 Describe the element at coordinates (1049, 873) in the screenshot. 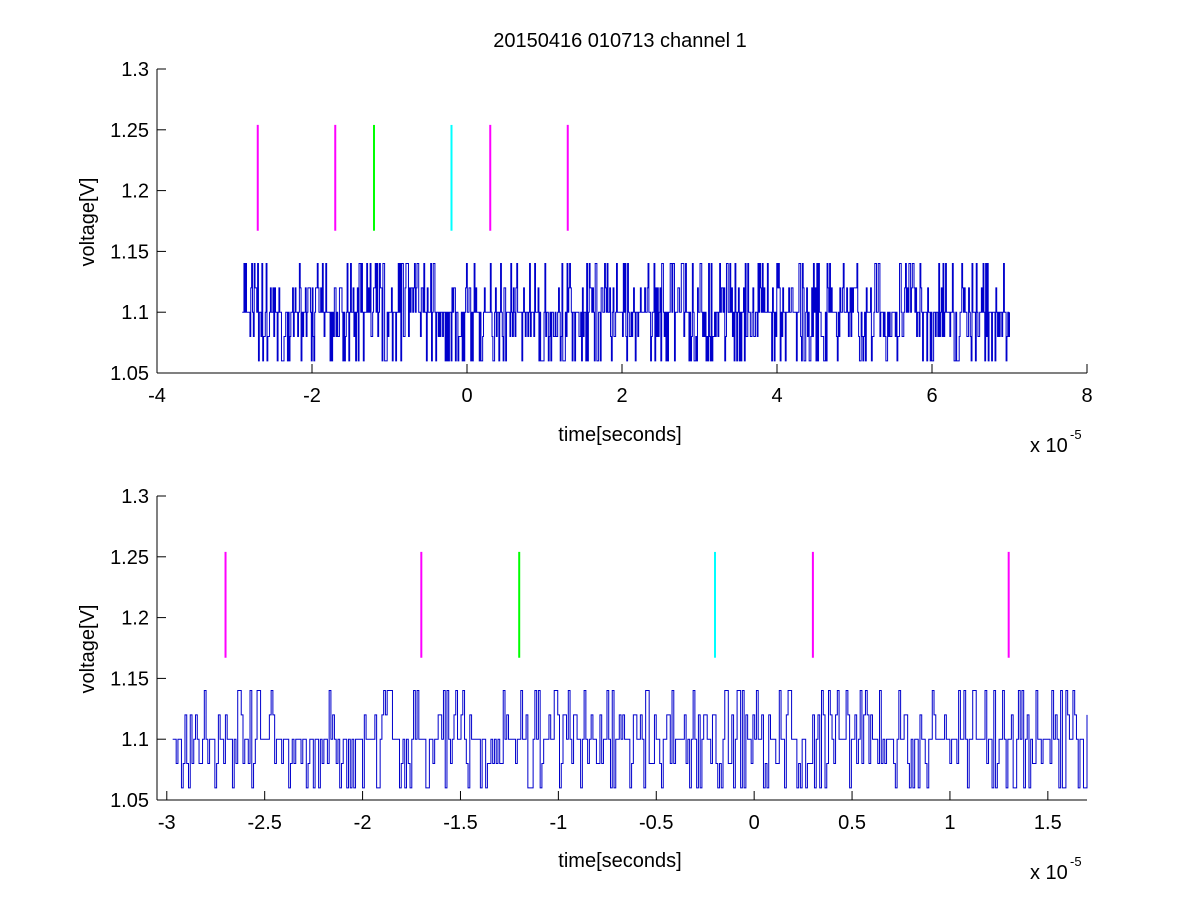

I see `bottom-x-exponent-base: x 10` at that location.